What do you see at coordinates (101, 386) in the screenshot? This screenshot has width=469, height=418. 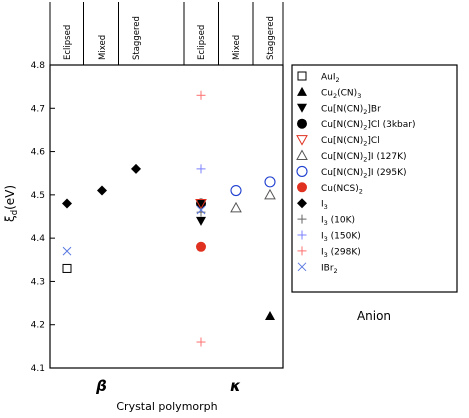 I see `group-label: β` at bounding box center [101, 386].